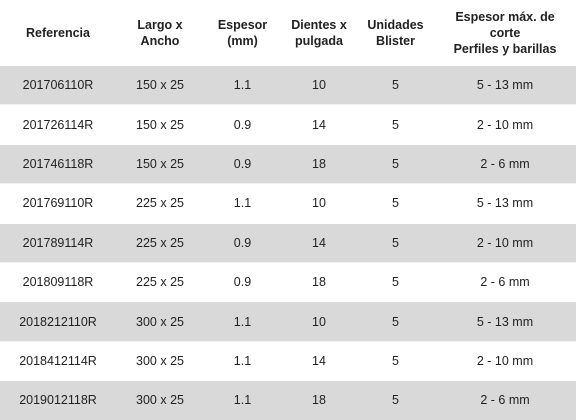  I want to click on header-line: Espesor máx. de, so click(505, 16).